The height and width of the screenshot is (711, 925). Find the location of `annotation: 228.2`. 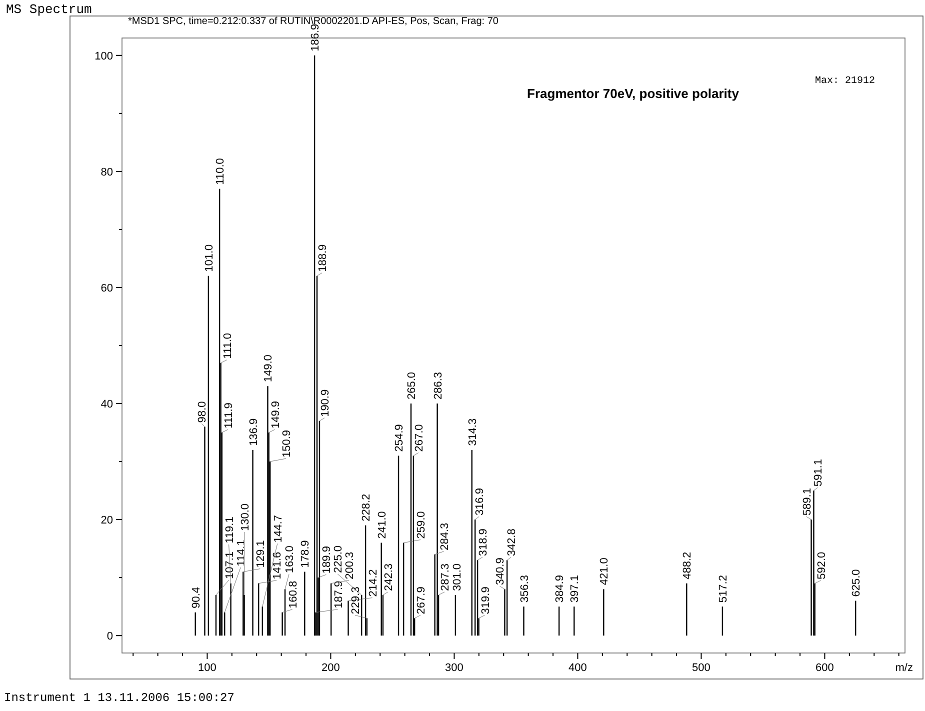

annotation: 228.2 is located at coordinates (366, 508).